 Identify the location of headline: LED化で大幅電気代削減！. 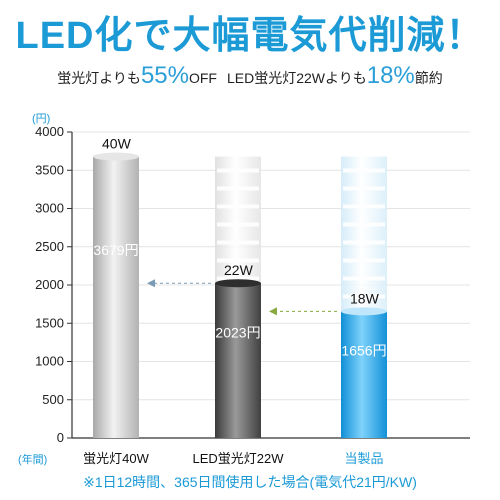
(250, 36).